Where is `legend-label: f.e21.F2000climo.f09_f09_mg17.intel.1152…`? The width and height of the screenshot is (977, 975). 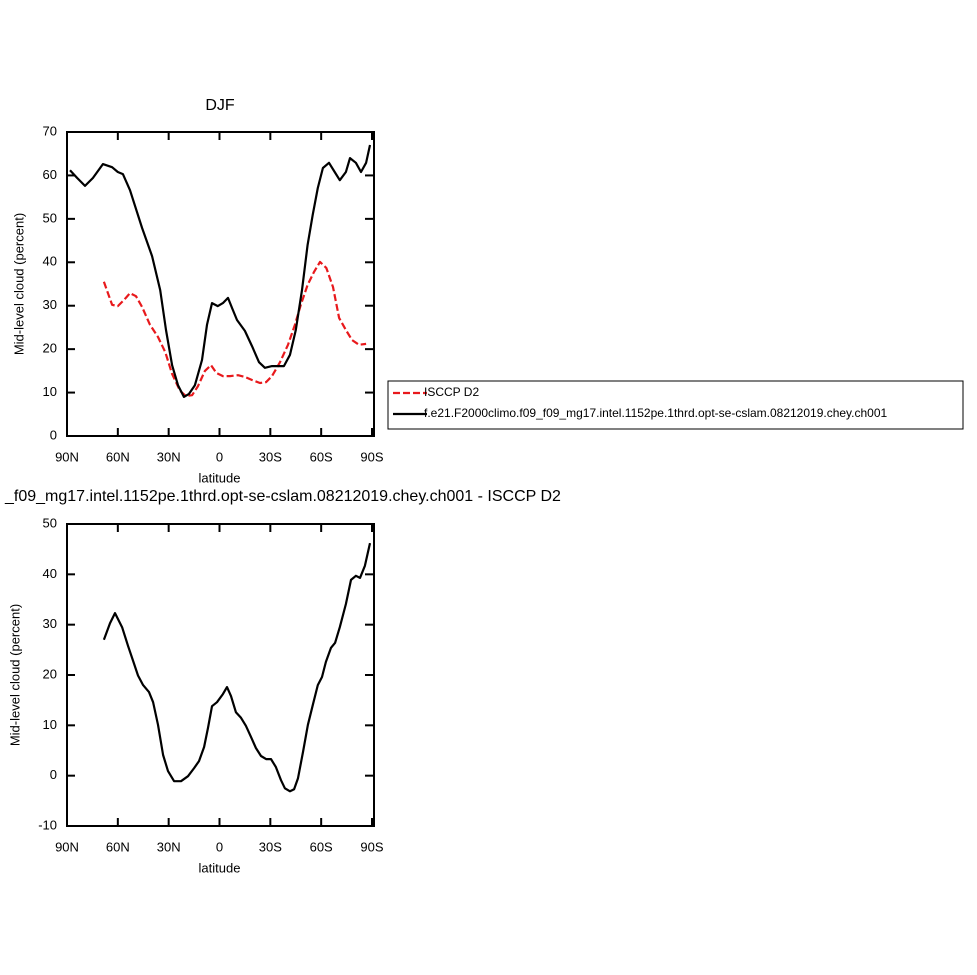 legend-label: f.e21.F2000climo.f09_f09_mg17.intel.1152… is located at coordinates (656, 413).